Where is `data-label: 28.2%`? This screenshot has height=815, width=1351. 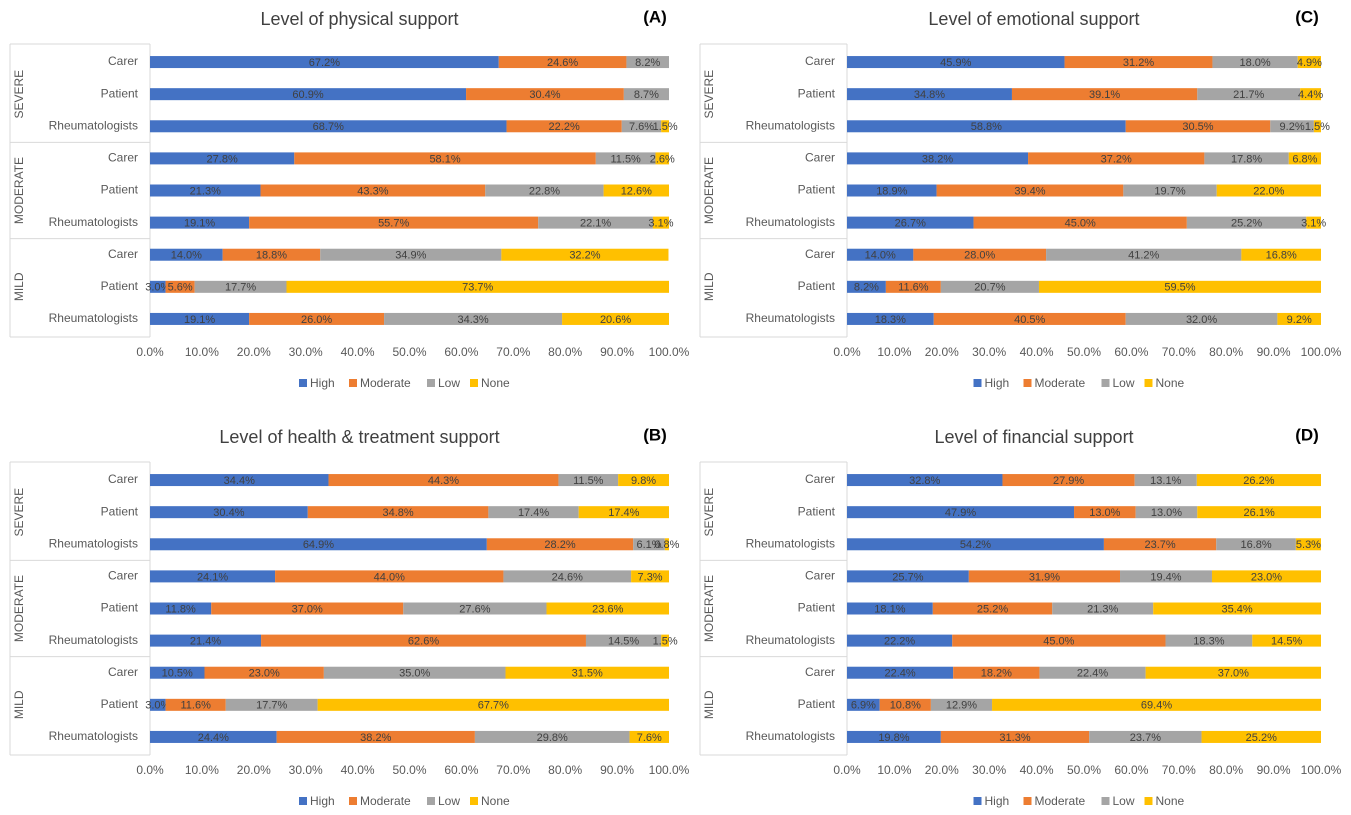
data-label: 28.2% is located at coordinates (559, 545).